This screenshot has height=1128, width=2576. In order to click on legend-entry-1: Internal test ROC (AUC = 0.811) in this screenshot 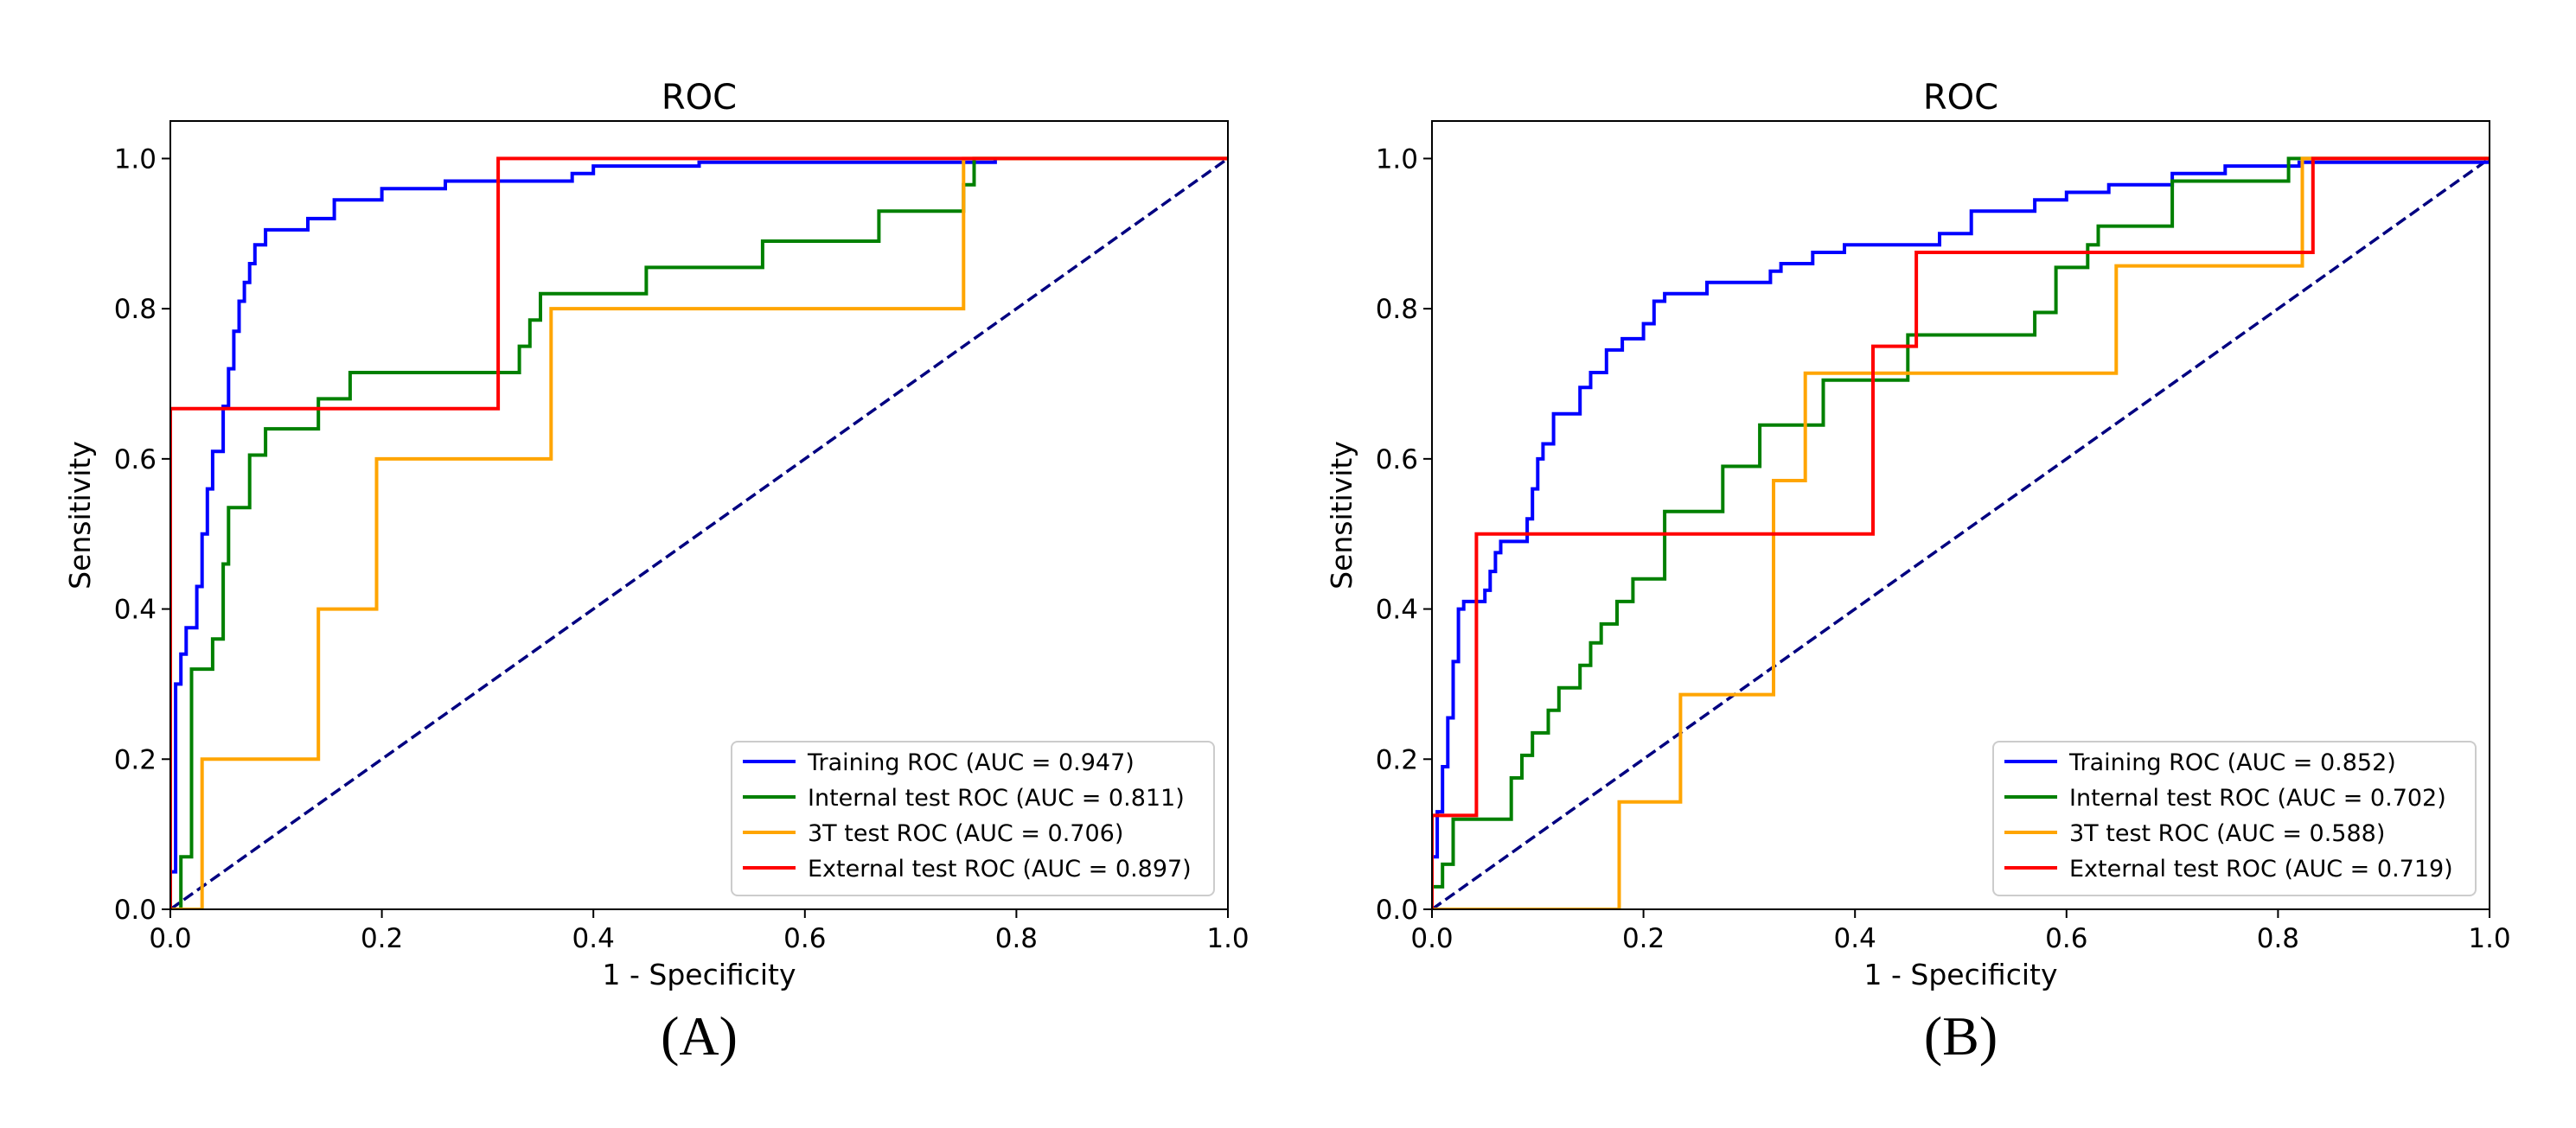, I will do `click(996, 798)`.